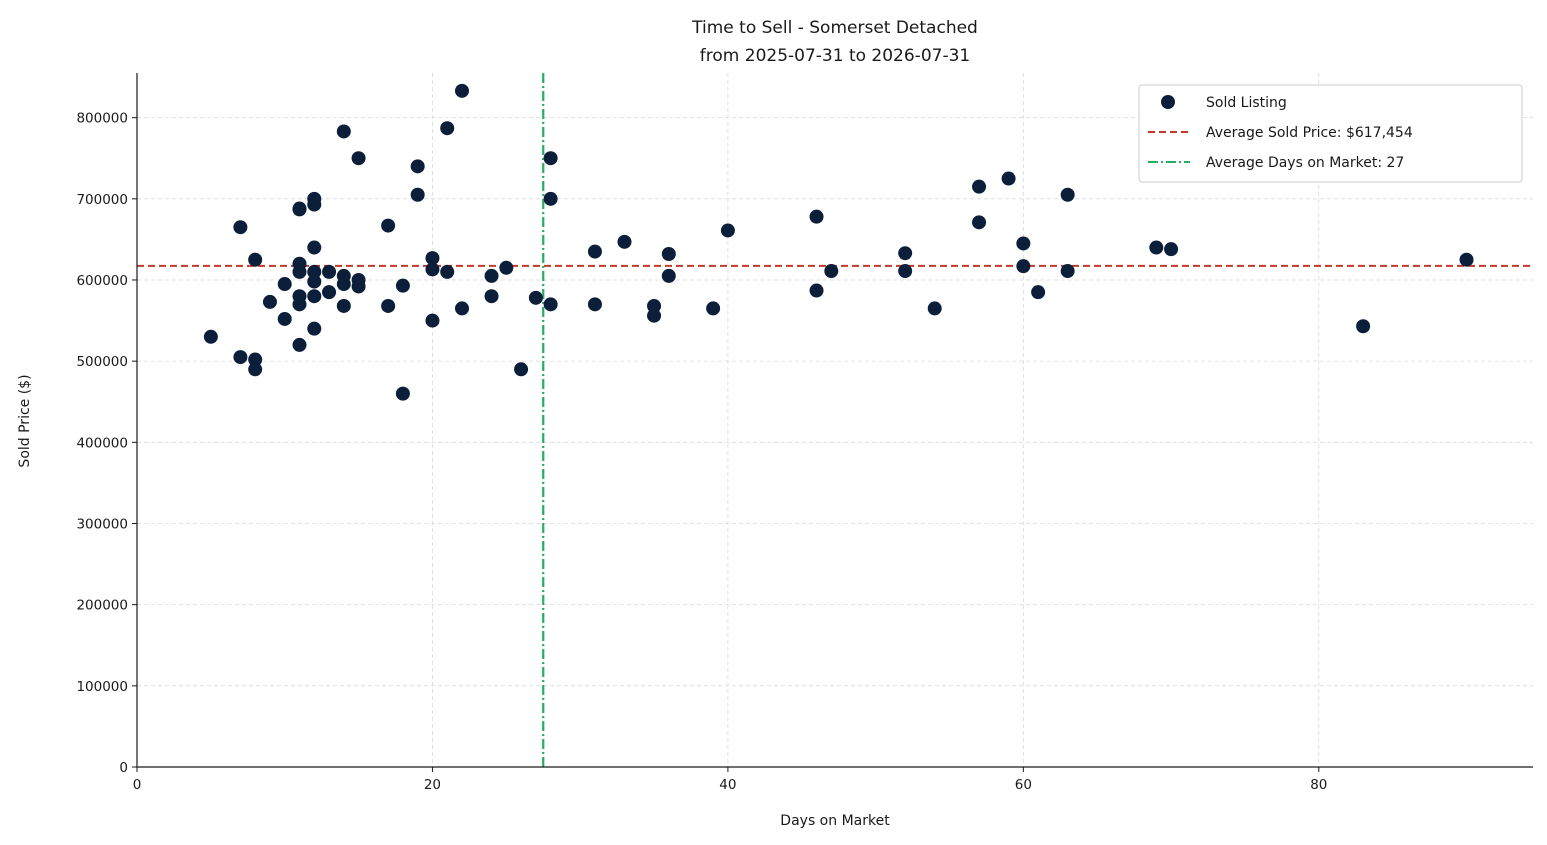 The height and width of the screenshot is (845, 1547). I want to click on x-tick-label-4: 80, so click(1318, 785).